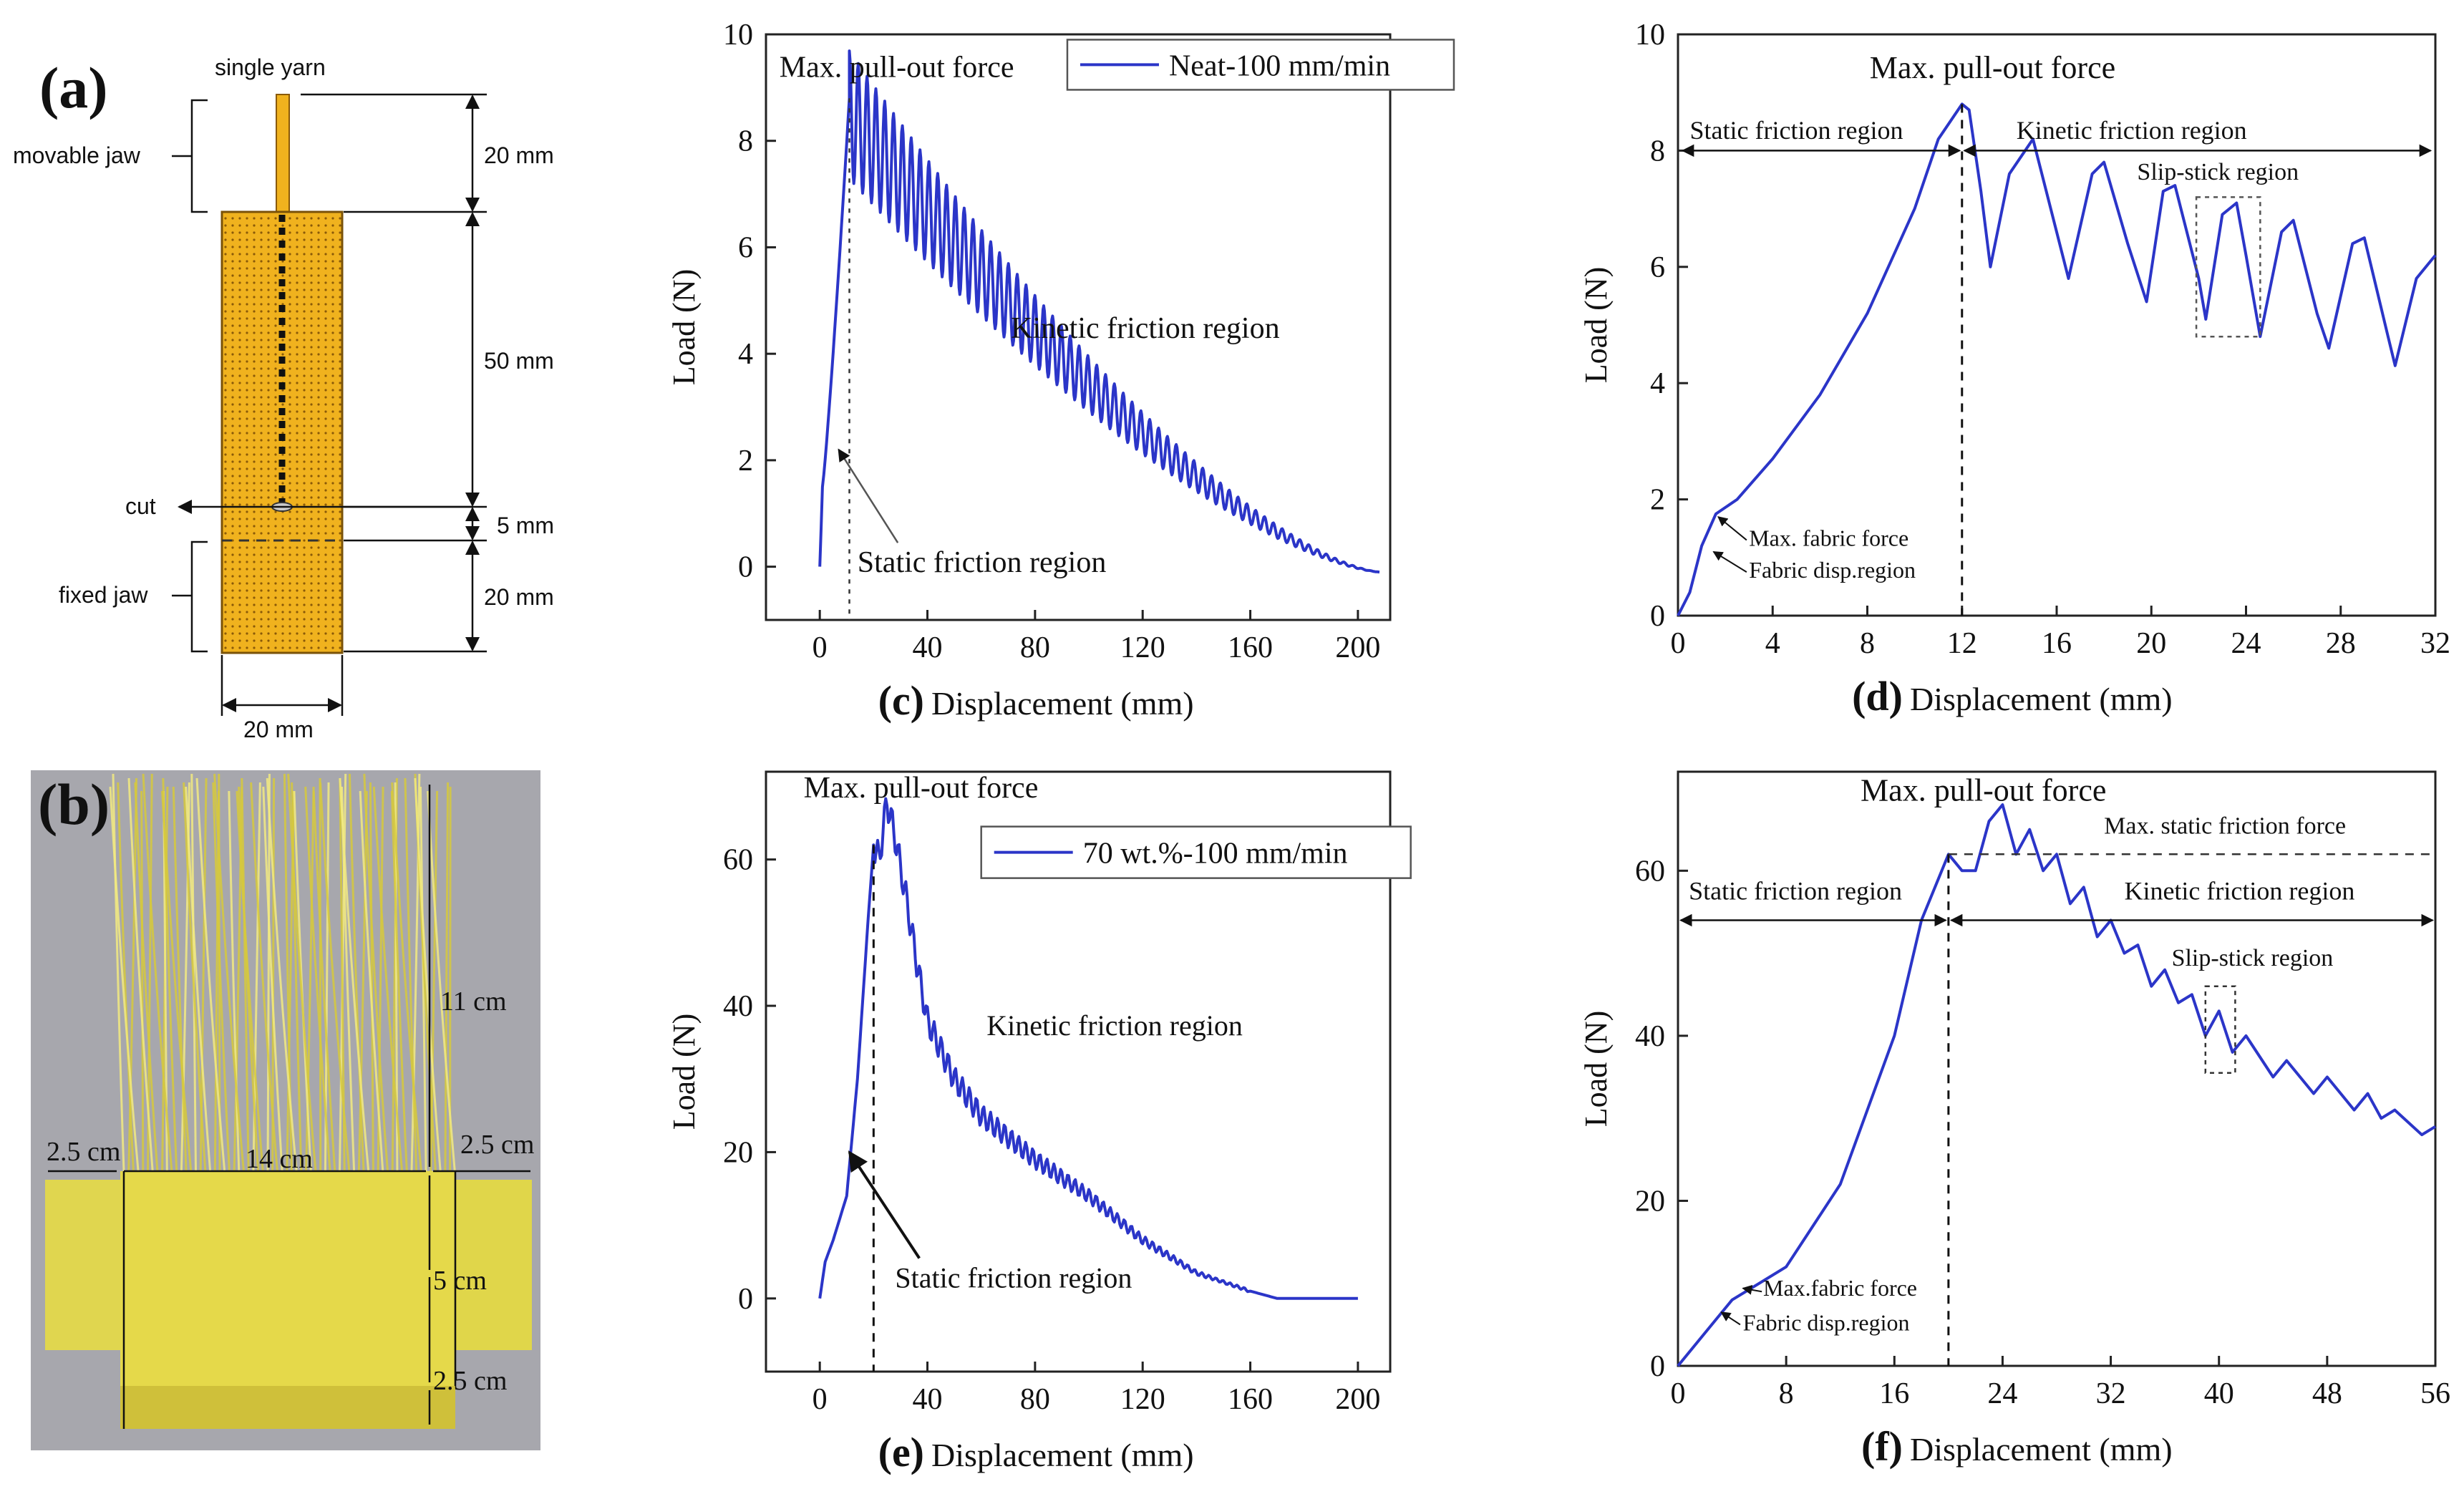 This screenshot has height=1489, width=2464. Describe the element at coordinates (1882, 1447) in the screenshot. I see `panel-label: (f)` at that location.